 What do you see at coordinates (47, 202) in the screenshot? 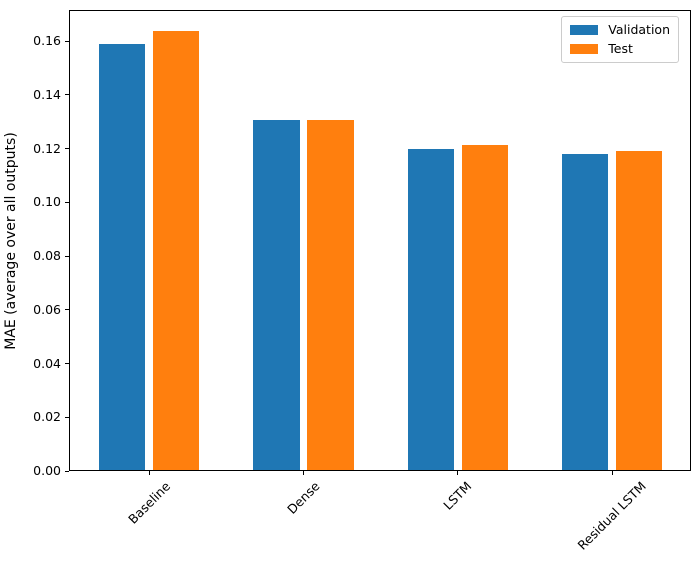
I see `y-tick-label: 0.10` at bounding box center [47, 202].